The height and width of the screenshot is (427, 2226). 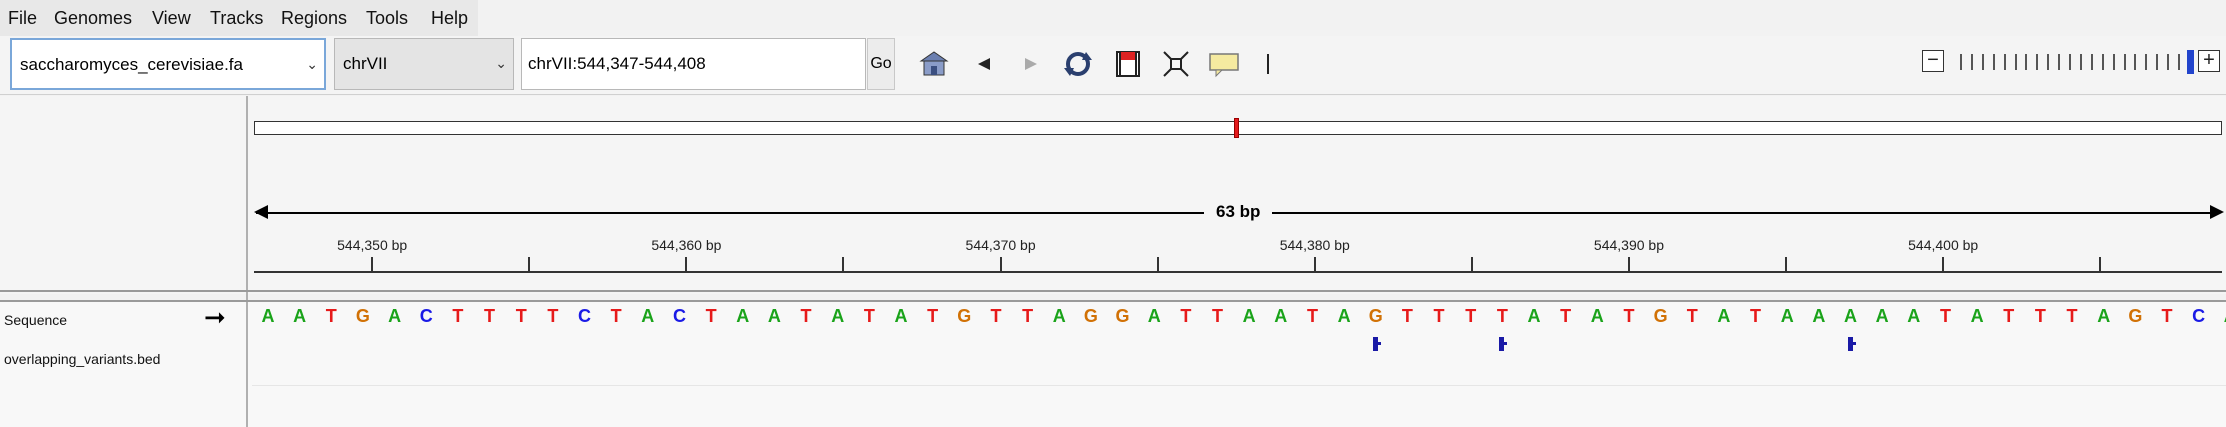 What do you see at coordinates (314, 18) in the screenshot?
I see `menu-regions: Regions` at bounding box center [314, 18].